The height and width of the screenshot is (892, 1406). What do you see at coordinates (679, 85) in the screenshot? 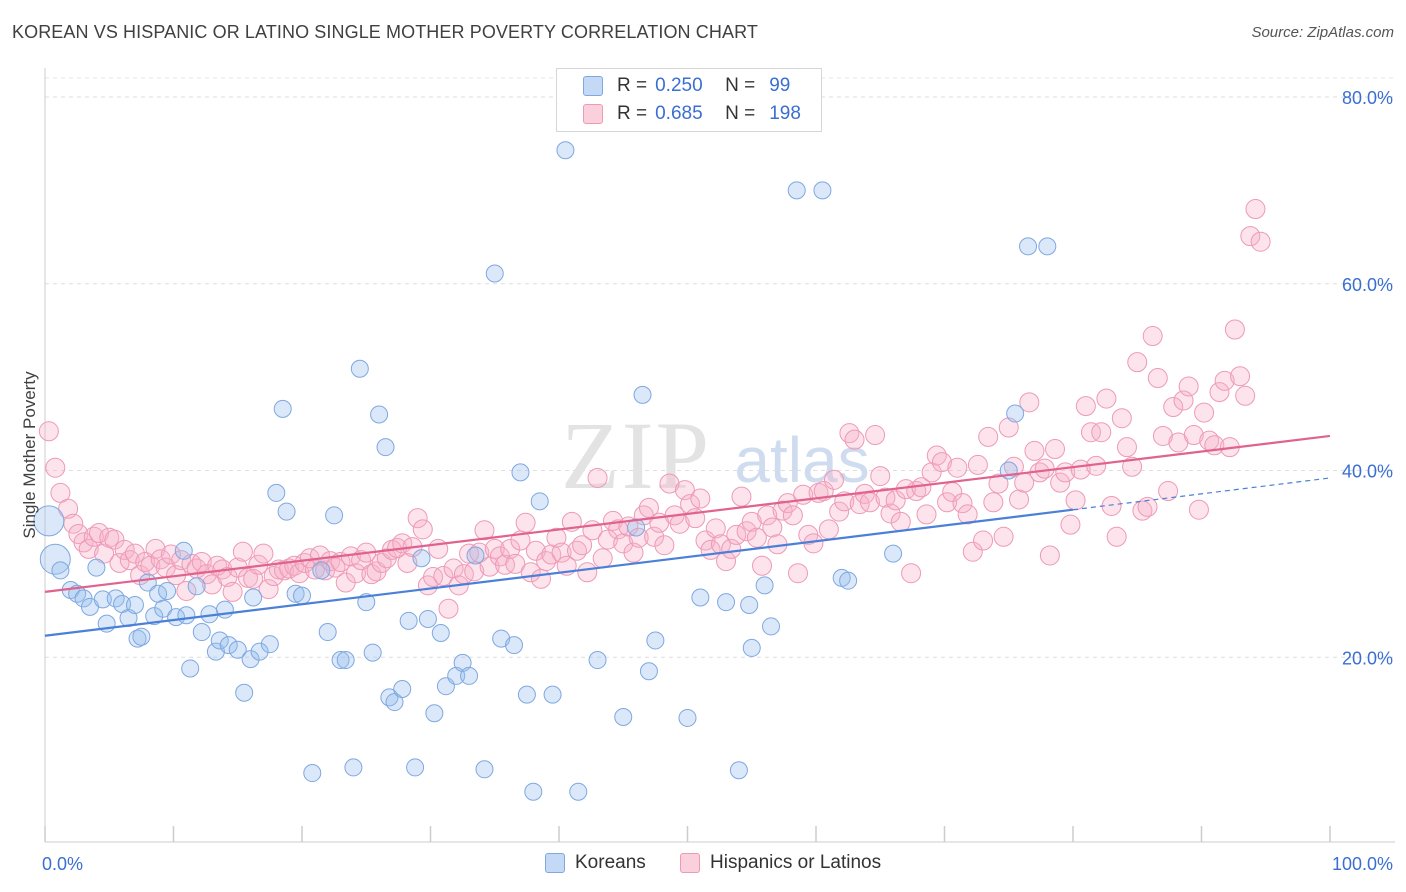
I see `legend-r-value: 0.250` at bounding box center [679, 85].